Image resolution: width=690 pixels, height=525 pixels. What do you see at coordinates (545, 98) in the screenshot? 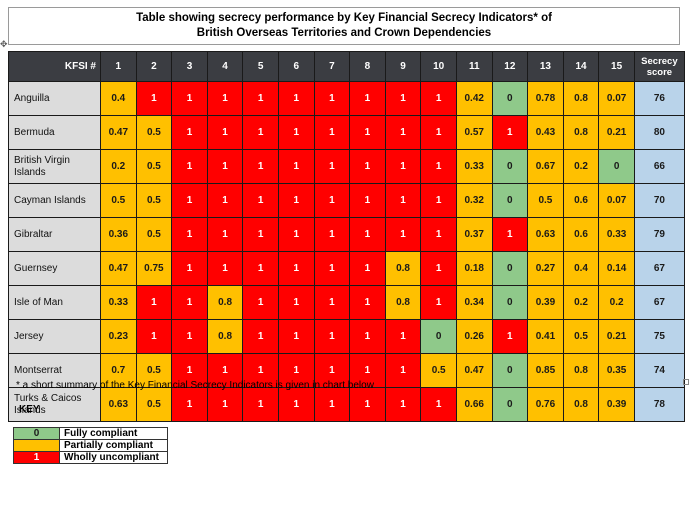
I see `indicator-cell: 0.78` at bounding box center [545, 98].